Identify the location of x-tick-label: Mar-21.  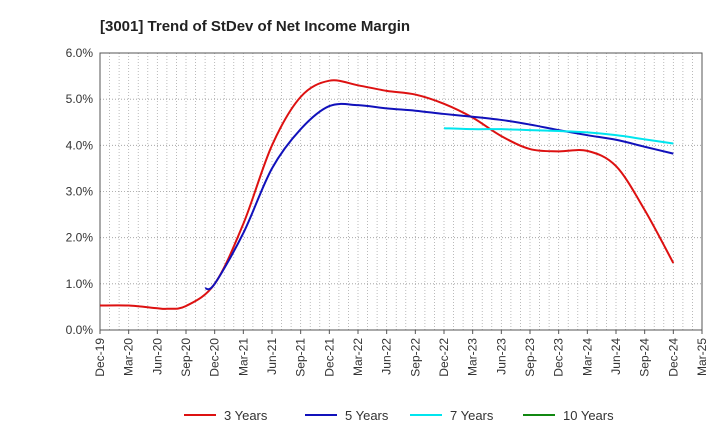
(243, 357).